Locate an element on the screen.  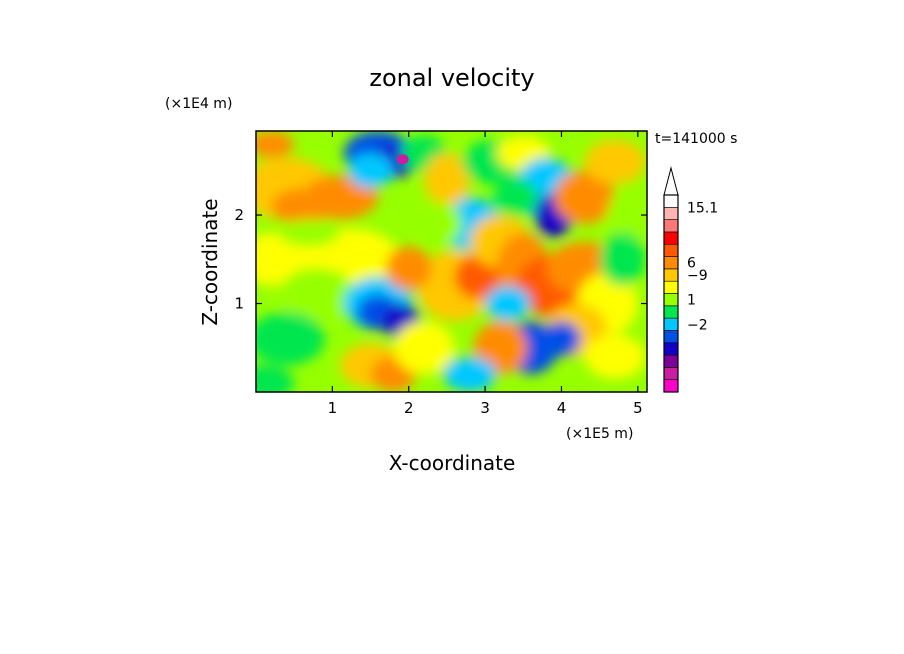
x-tick-label: 4 is located at coordinates (562, 408).